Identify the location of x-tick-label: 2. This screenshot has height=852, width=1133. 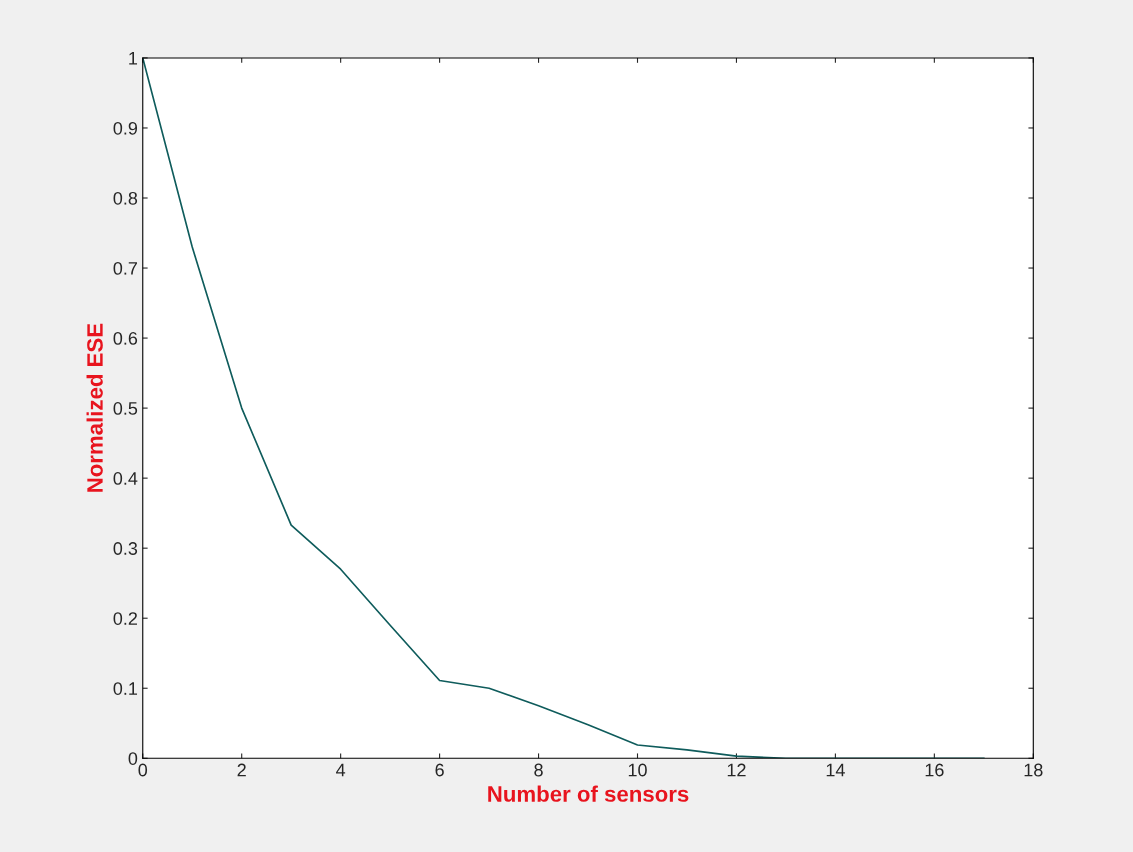
(241, 770).